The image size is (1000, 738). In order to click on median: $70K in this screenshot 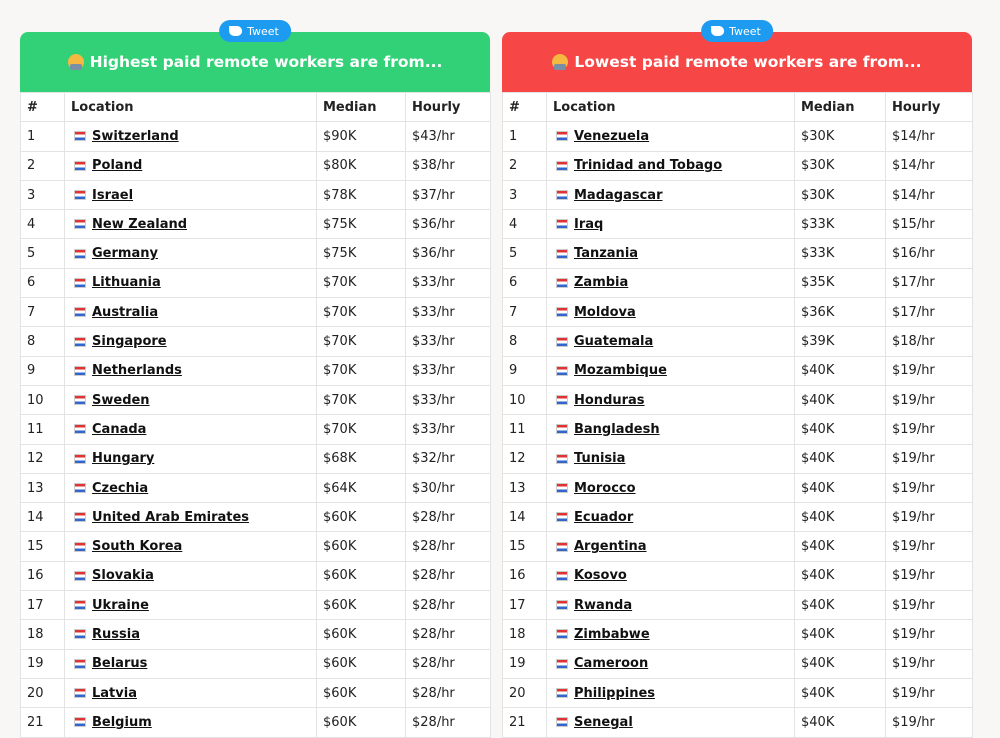, I will do `click(361, 400)`.